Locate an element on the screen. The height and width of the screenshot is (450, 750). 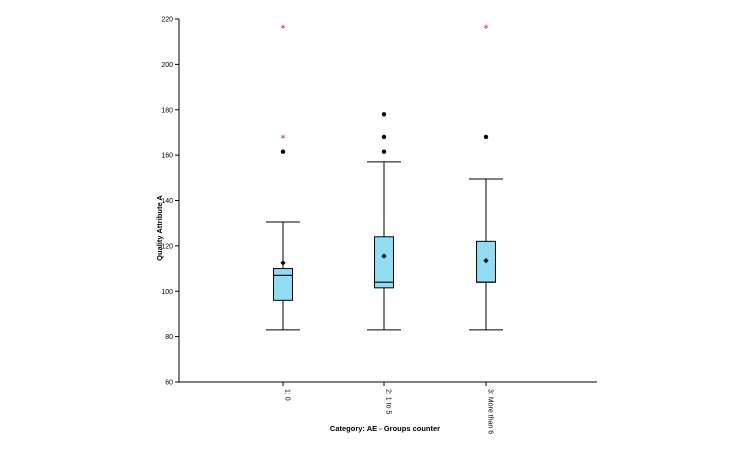
y-axis-ticks: 60 80 100 120 140 160 180 200 220 is located at coordinates (170, 202).